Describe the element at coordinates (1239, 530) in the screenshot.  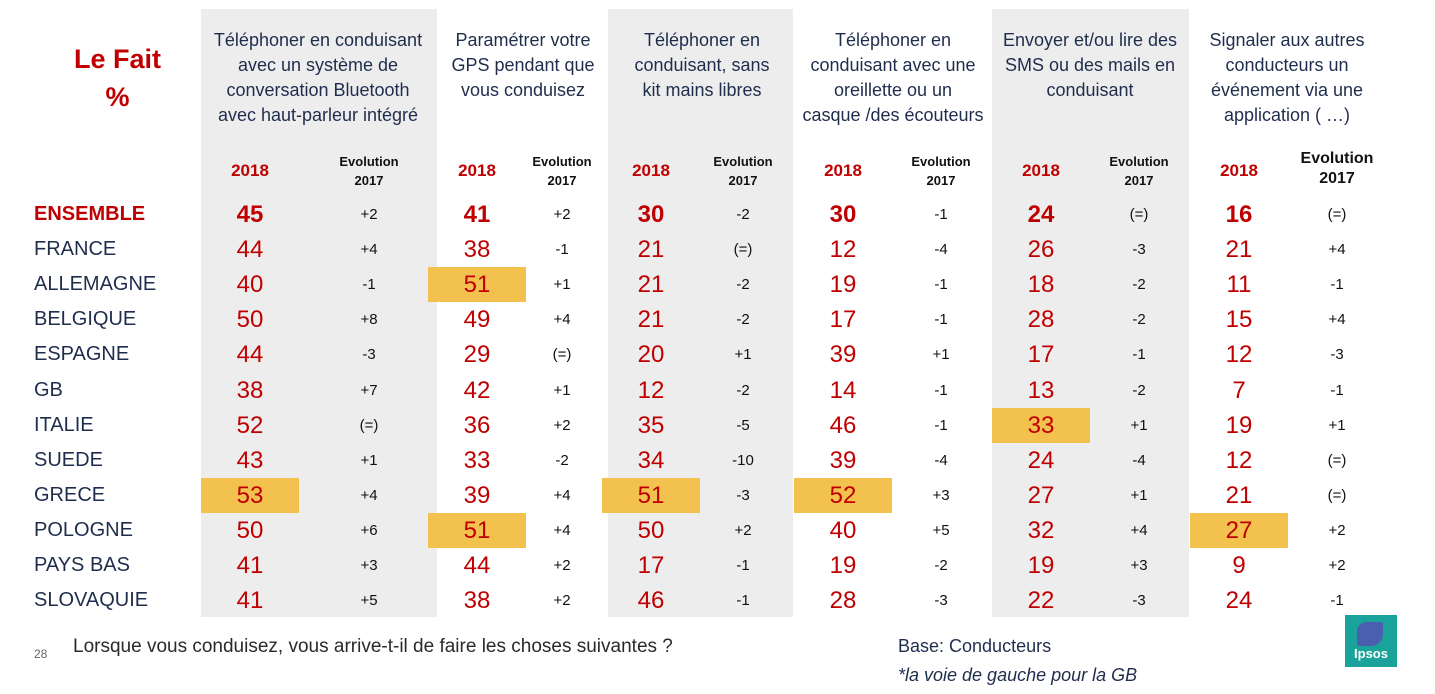
I see `value-cell: 27` at that location.